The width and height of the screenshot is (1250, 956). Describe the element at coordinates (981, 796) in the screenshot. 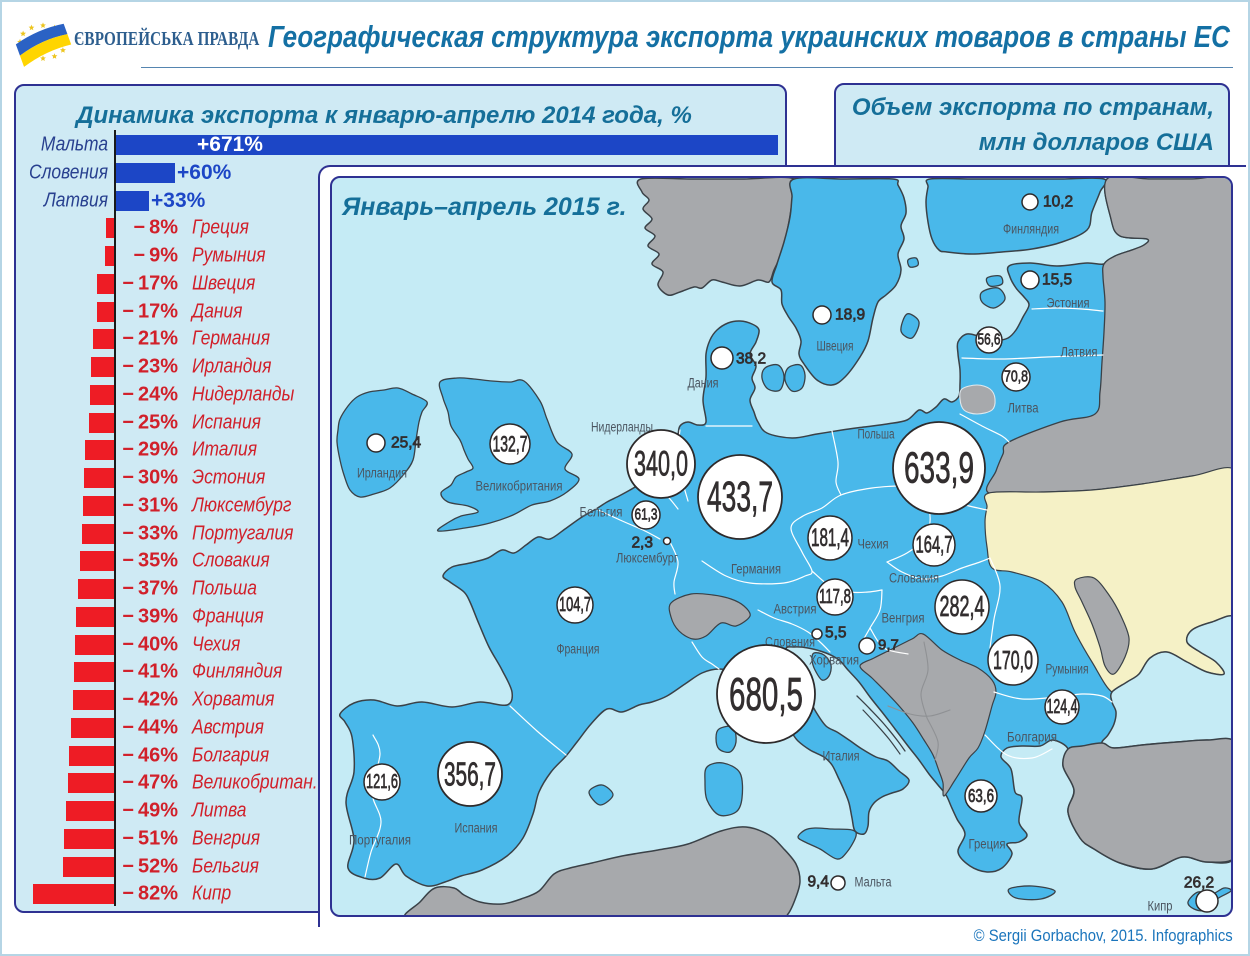

I see `svg-text: 63,6` at that location.